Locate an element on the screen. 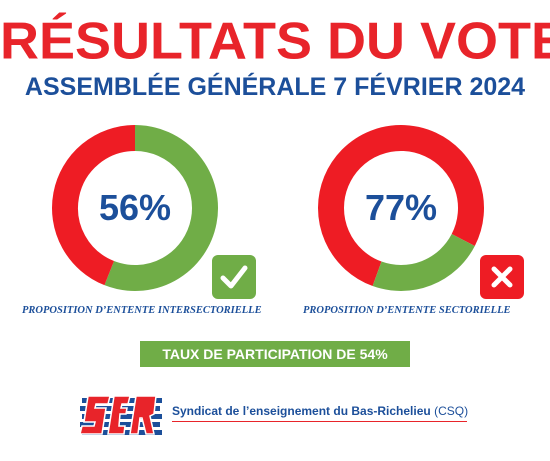 Image resolution: width=550 pixels, height=461 pixels. result-badge-rejected is located at coordinates (502, 277).